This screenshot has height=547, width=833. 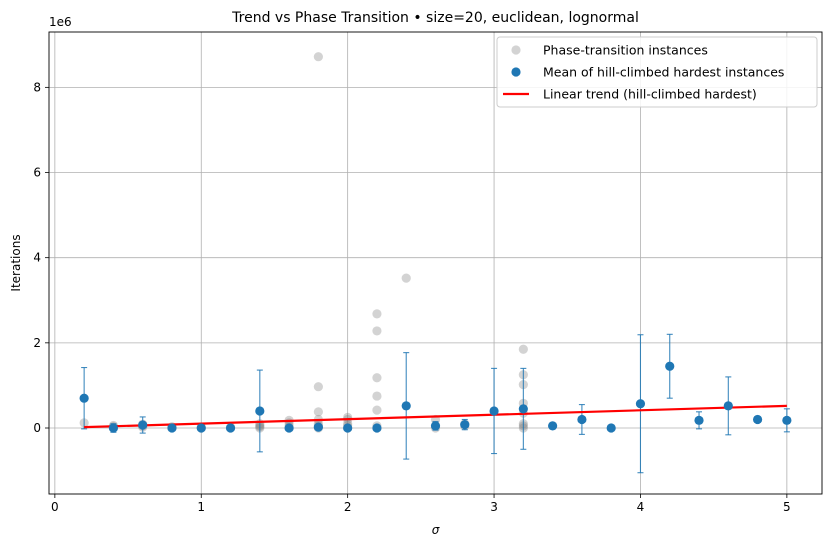 I want to click on x-axis-label: σ, so click(x=436, y=530).